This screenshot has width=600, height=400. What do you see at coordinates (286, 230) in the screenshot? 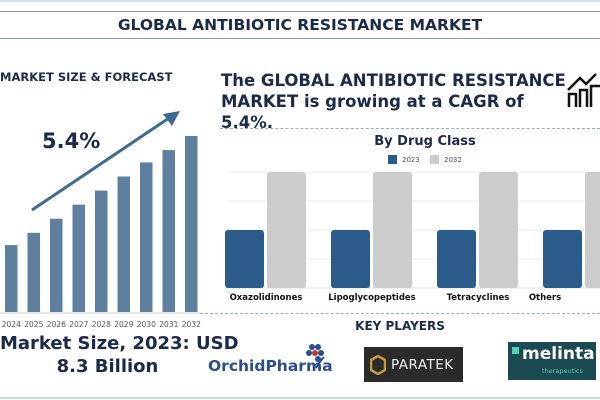
I see `bar-Oxazolidinones-2032` at bounding box center [286, 230].